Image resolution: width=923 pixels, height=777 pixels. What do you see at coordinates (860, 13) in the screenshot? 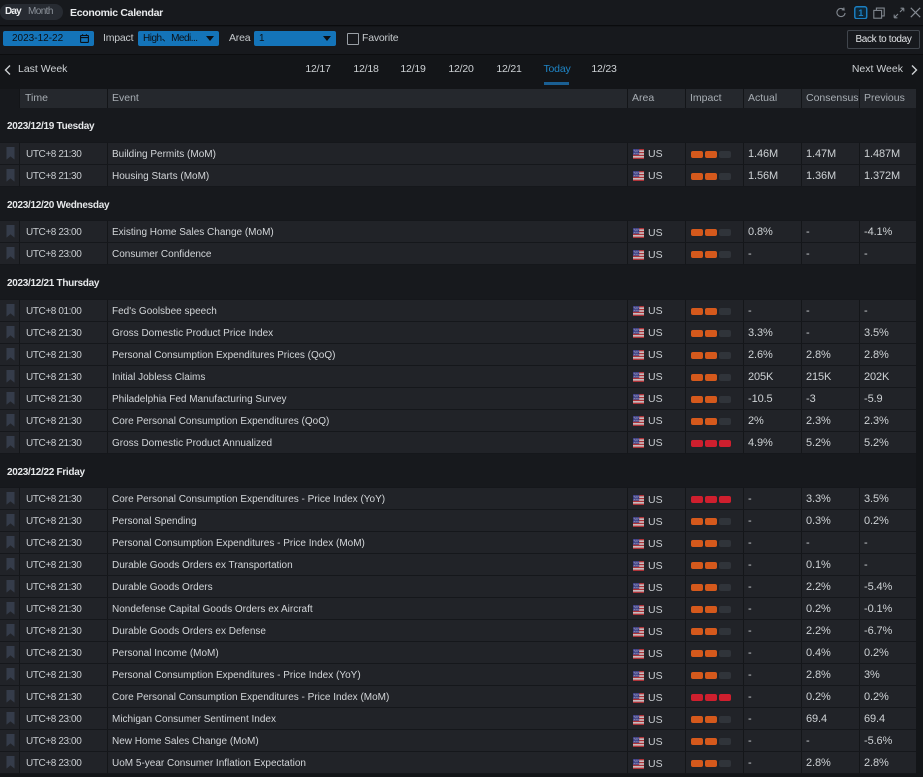
I see `svg-text: 1` at bounding box center [860, 13].